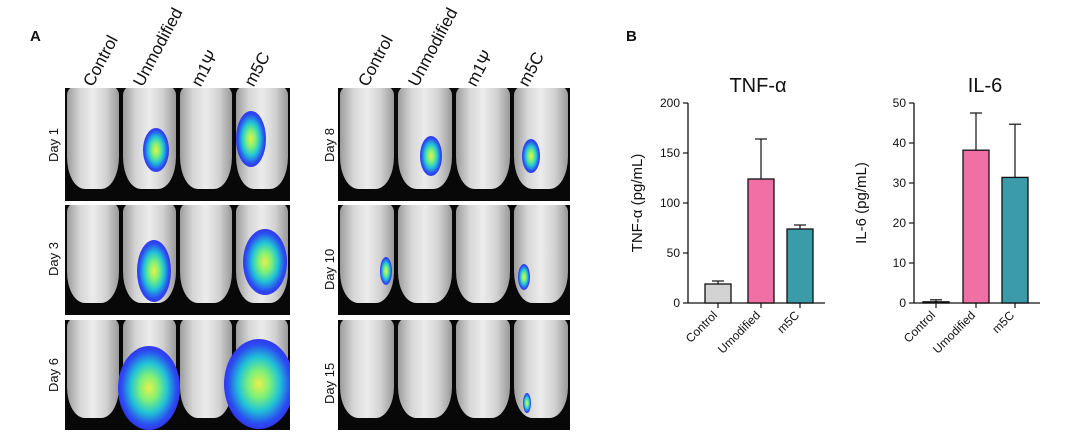 The height and width of the screenshot is (440, 1080). I want to click on y-axis-label: TNF-α (pg/mL), so click(637, 203).